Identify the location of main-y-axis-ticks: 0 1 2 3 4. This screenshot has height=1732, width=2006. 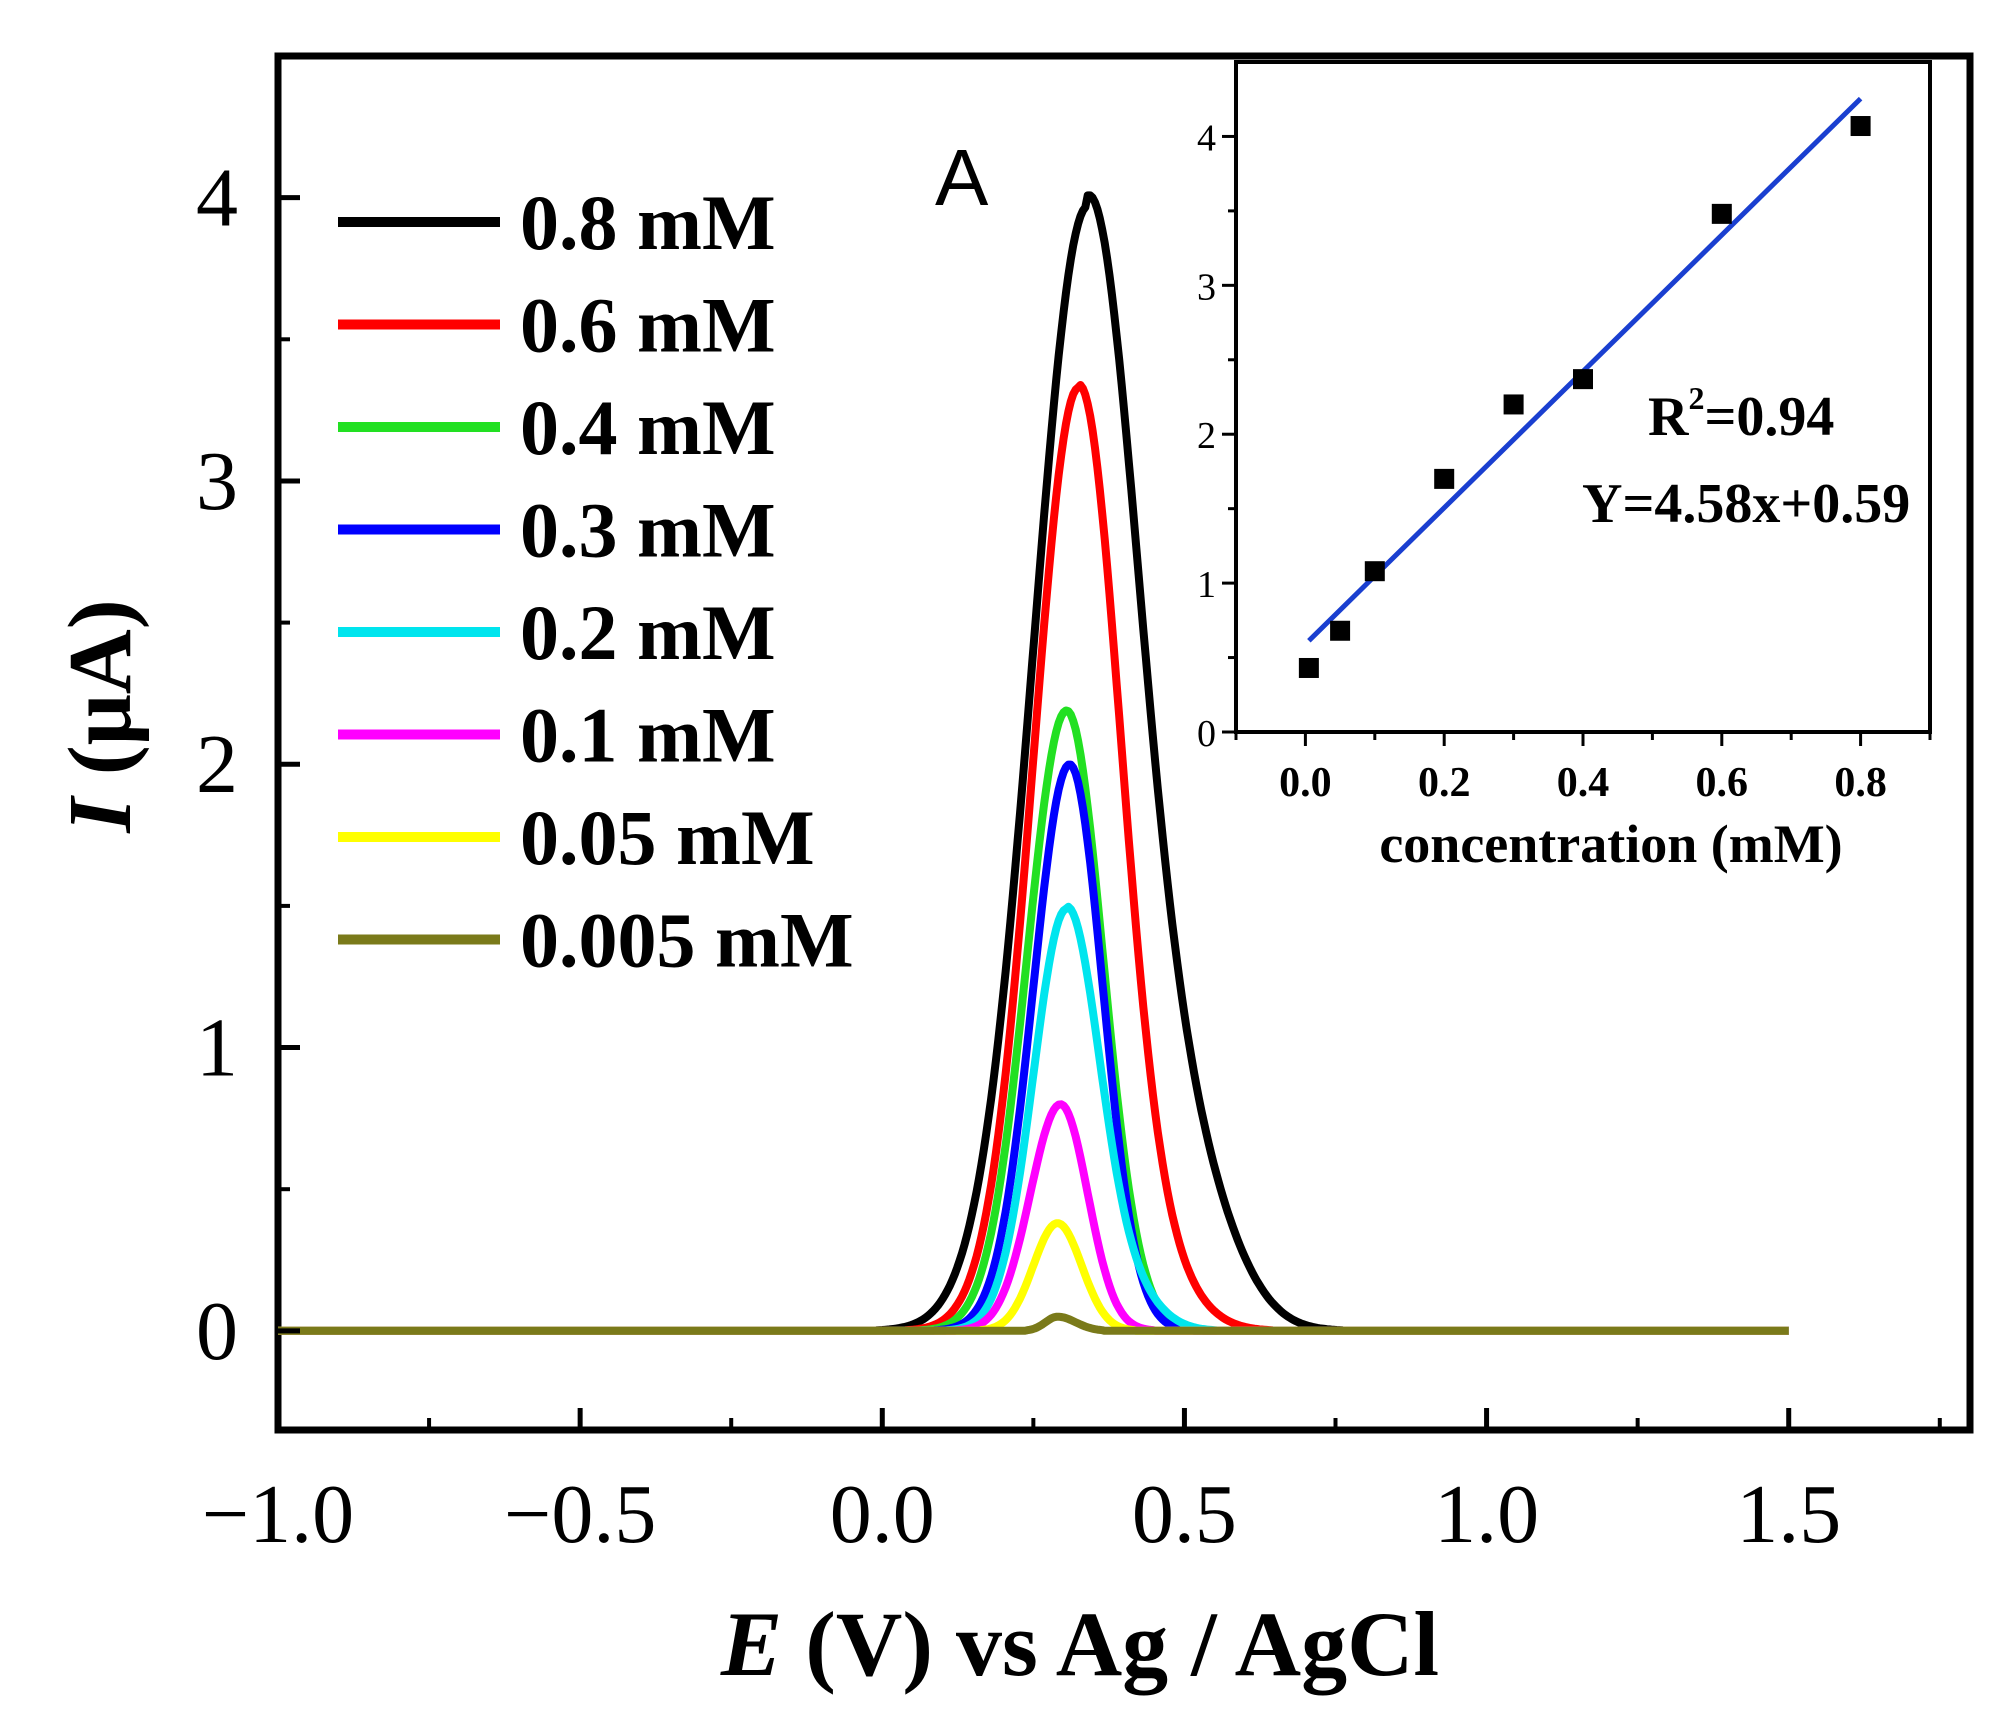
(248, 765).